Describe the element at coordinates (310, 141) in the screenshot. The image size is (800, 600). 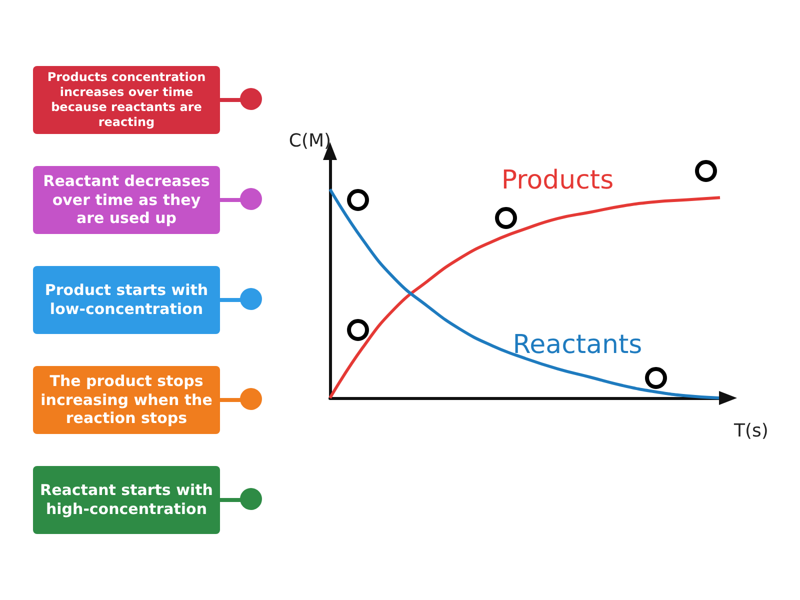
I see `y-axis-title: C(M)` at that location.